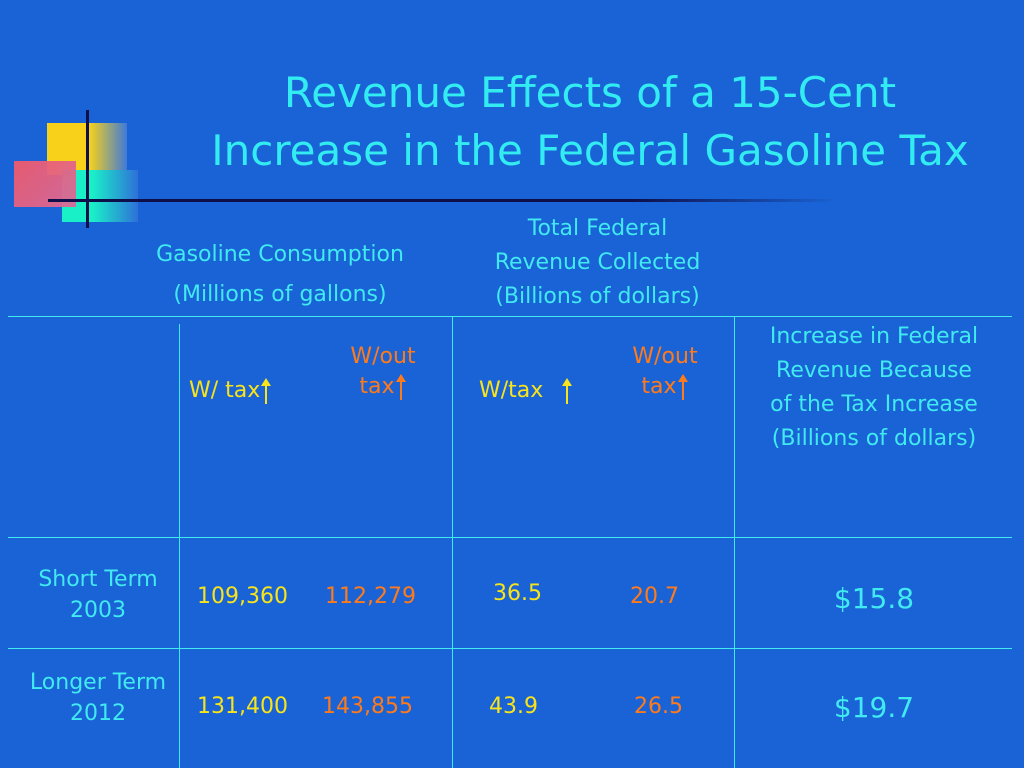 The image size is (1024, 768). What do you see at coordinates (98, 682) in the screenshot?
I see `row-label-longer-term-line-1: Longer Term` at bounding box center [98, 682].